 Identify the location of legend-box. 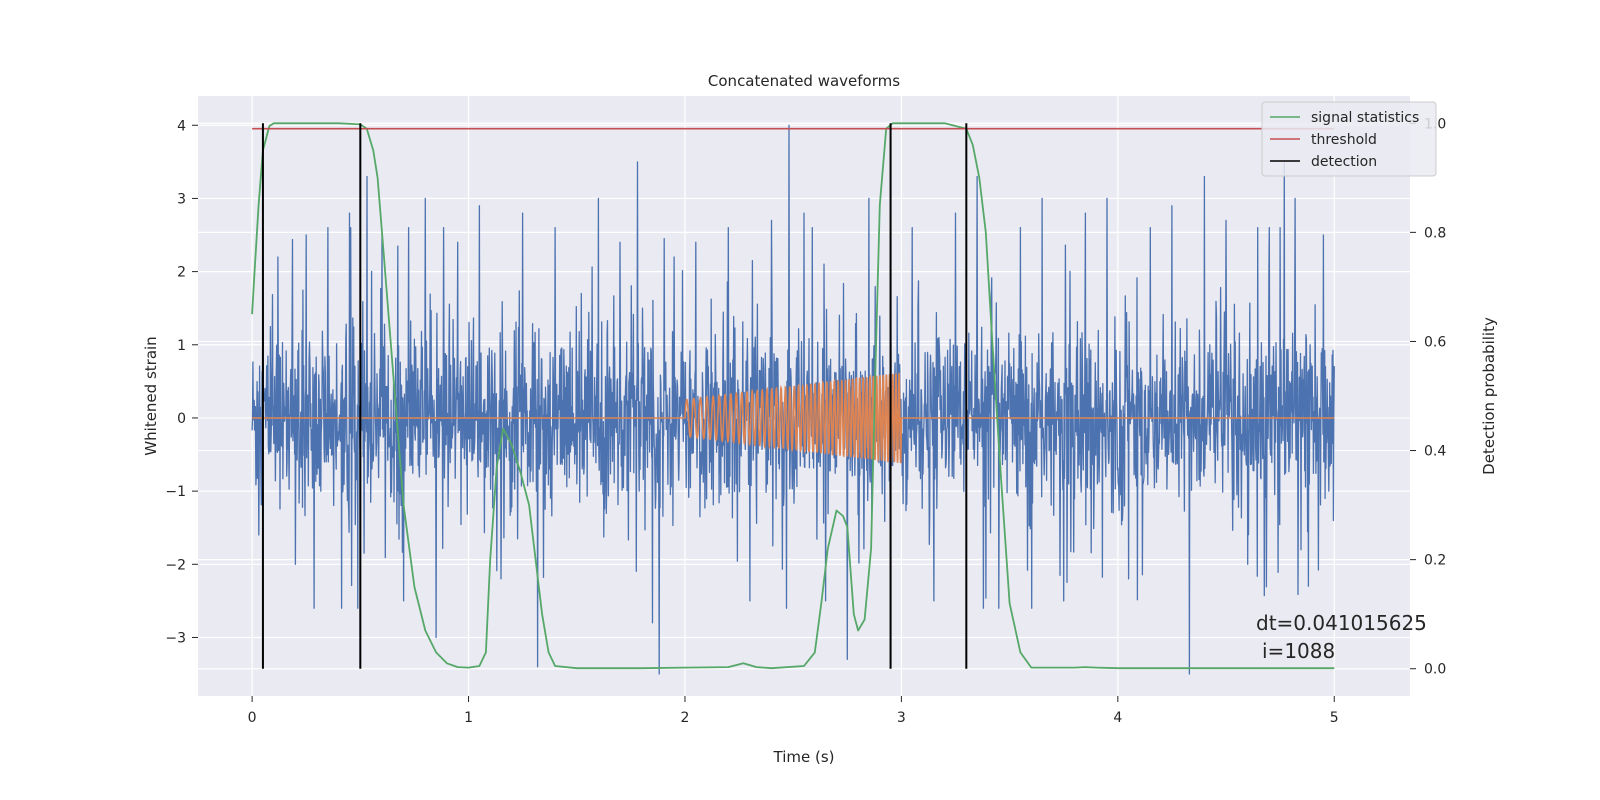
(1349, 139).